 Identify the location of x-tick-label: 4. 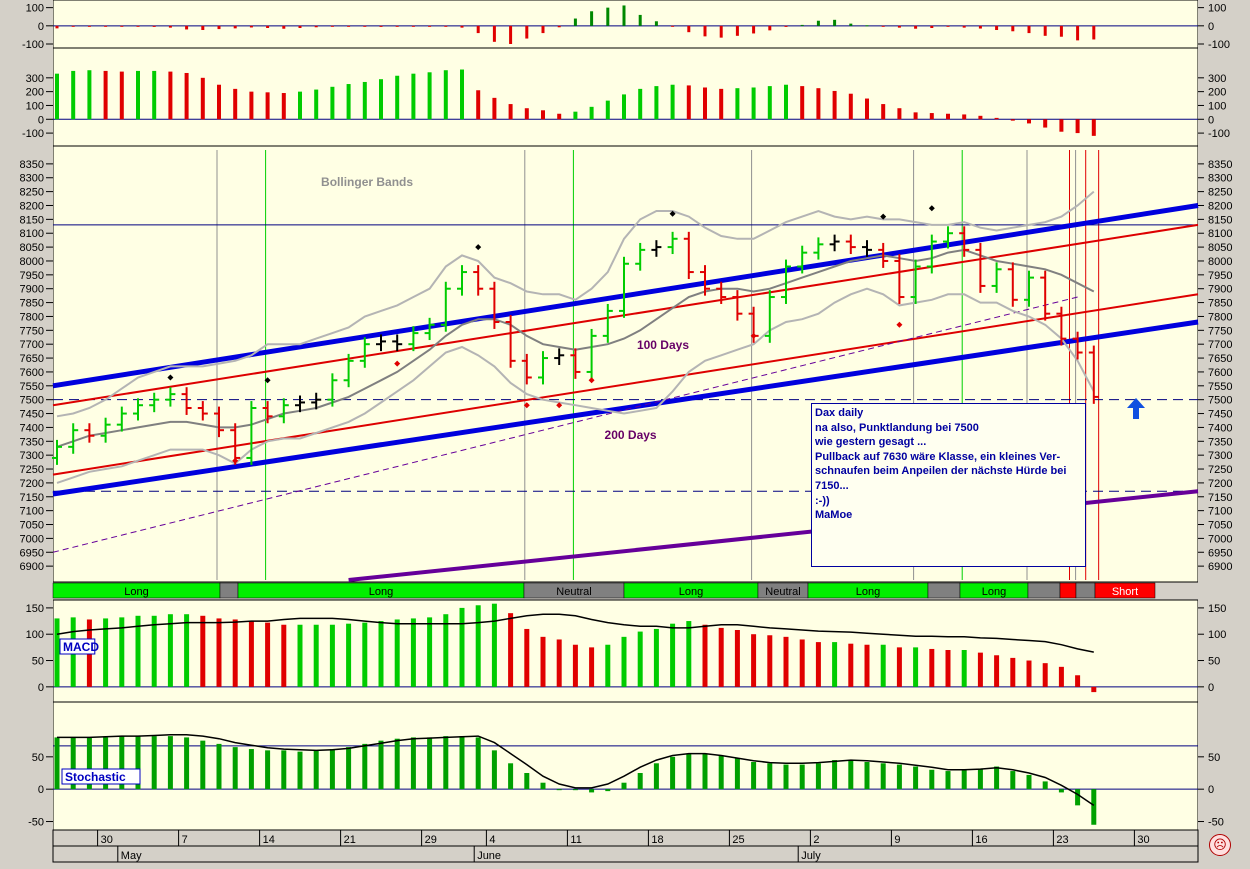
(492, 840).